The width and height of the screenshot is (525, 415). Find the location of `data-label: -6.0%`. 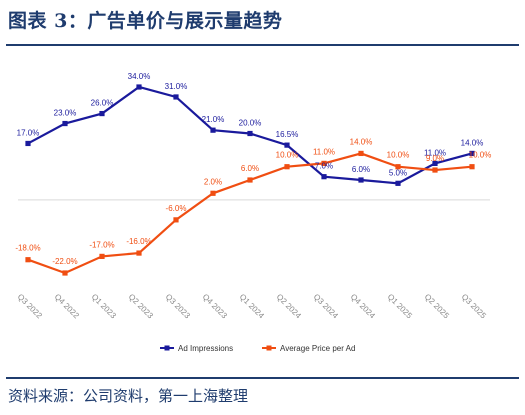

data-label: -6.0% is located at coordinates (176, 208).